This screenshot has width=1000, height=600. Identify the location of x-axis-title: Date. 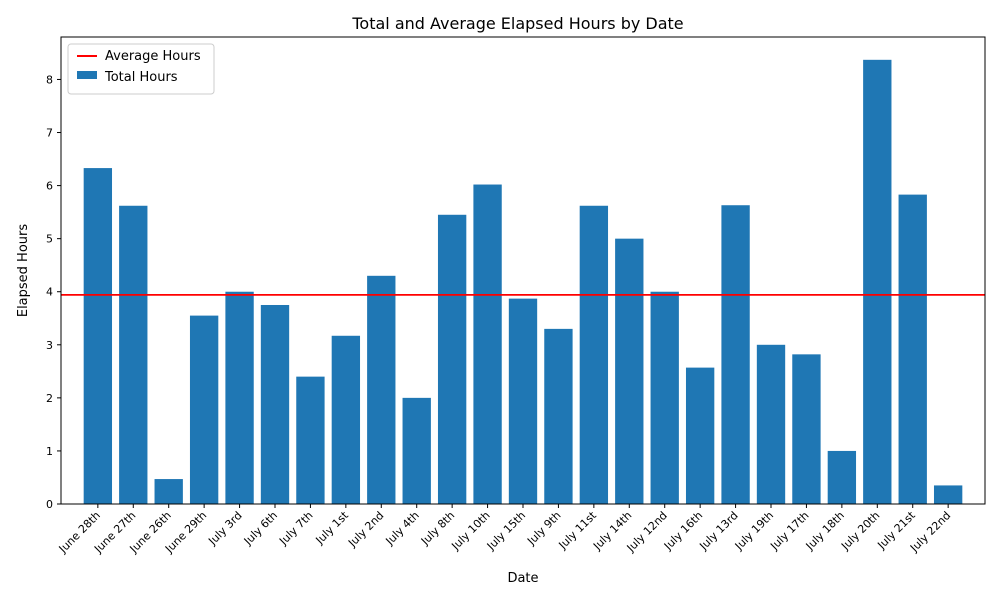
(522, 578).